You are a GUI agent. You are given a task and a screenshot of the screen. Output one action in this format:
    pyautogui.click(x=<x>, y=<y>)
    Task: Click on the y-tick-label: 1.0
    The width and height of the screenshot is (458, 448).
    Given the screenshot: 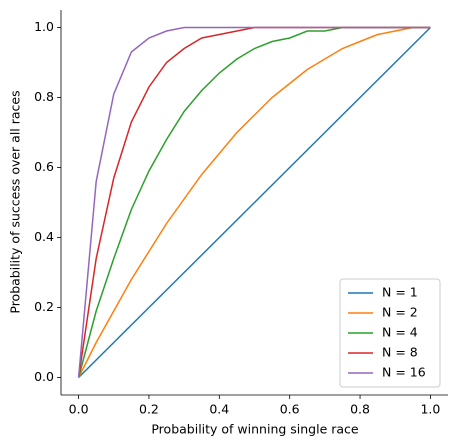 What is the action you would take?
    pyautogui.click(x=44, y=26)
    